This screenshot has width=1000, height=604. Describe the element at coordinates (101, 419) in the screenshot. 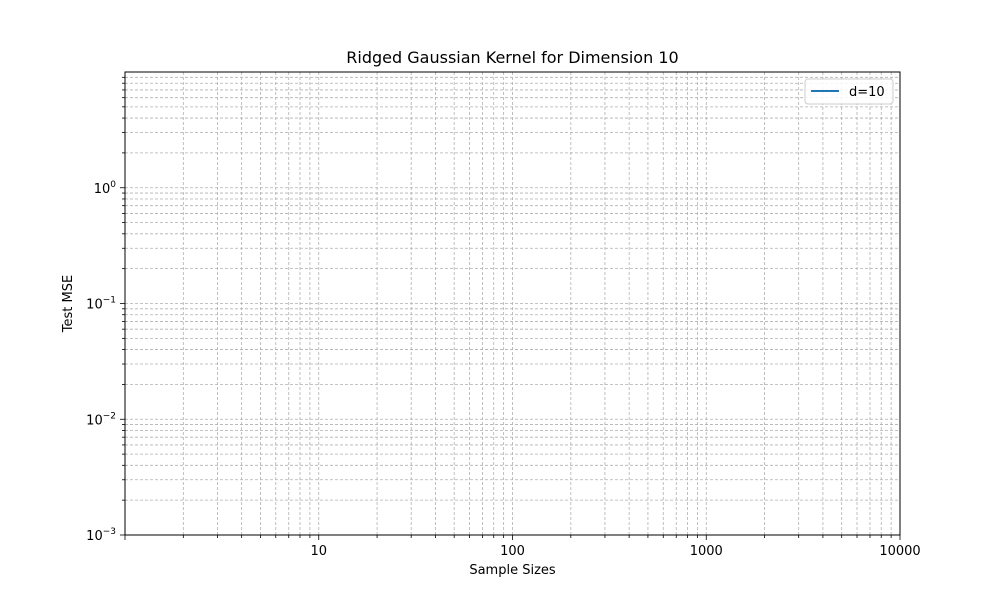

I see `y-tick-label: 10⁻²` at that location.